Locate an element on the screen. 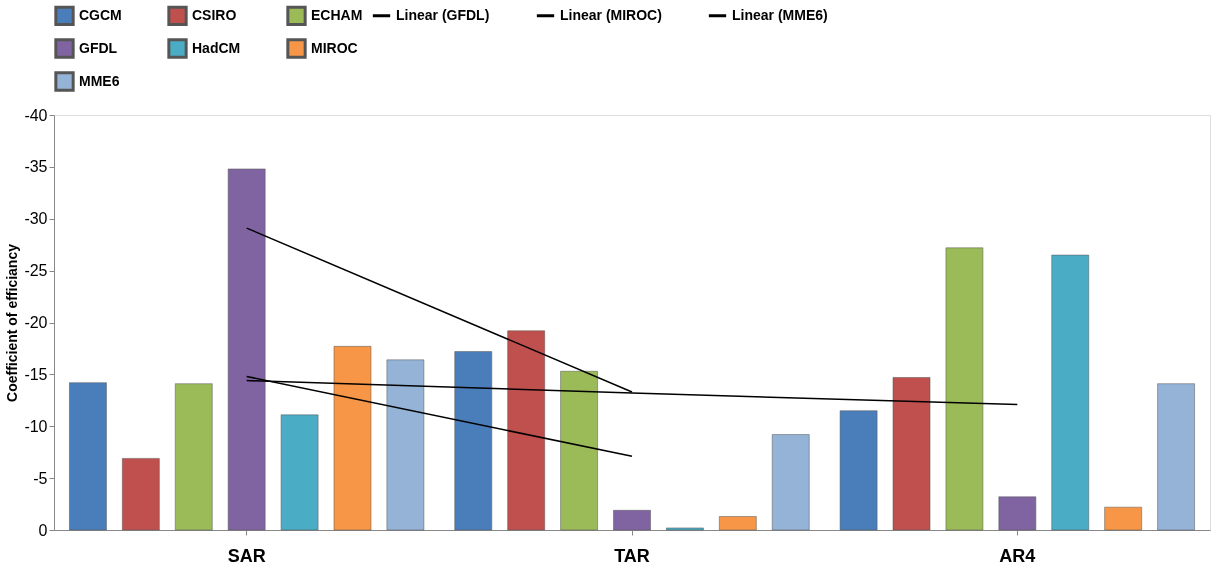 Image resolution: width=1221 pixels, height=579 pixels. y-tick-label: -15 is located at coordinates (36, 374).